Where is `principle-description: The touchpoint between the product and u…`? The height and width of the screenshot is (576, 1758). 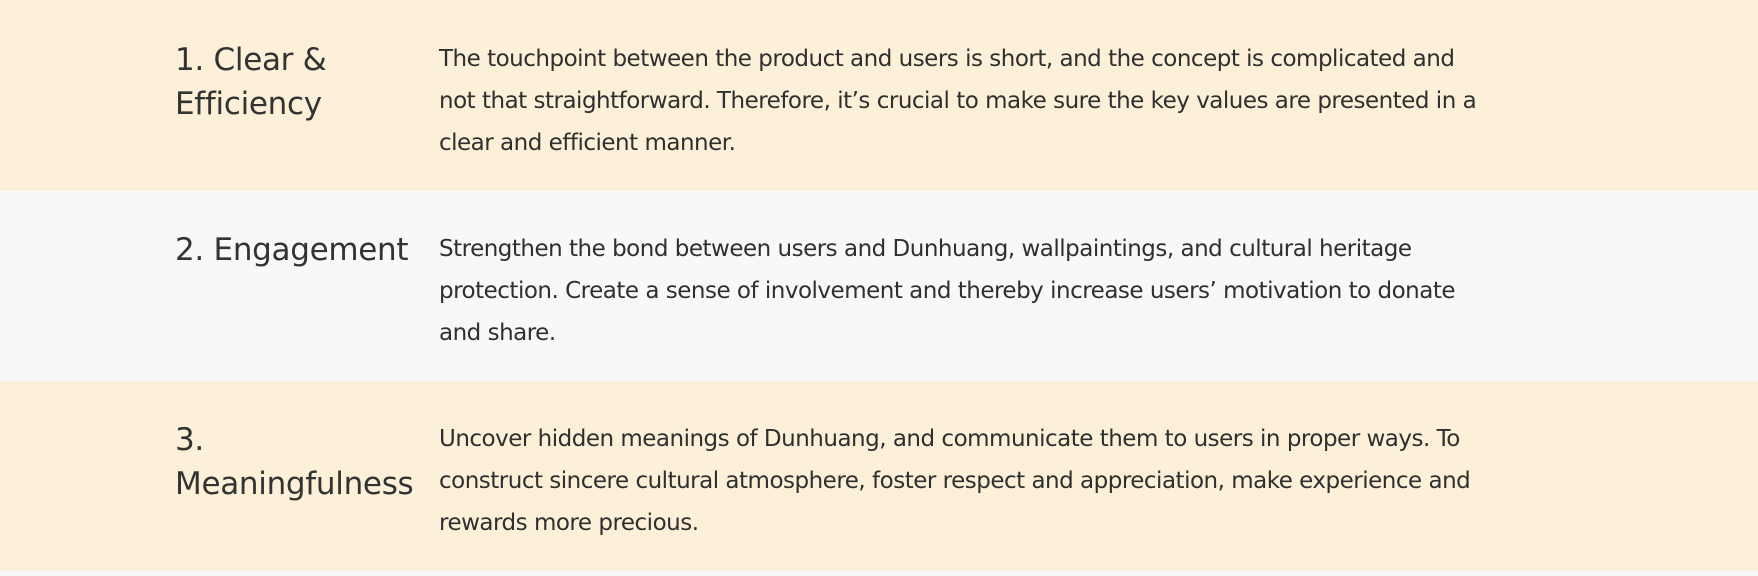
principle-description: The touchpoint between the product and u… is located at coordinates (958, 101).